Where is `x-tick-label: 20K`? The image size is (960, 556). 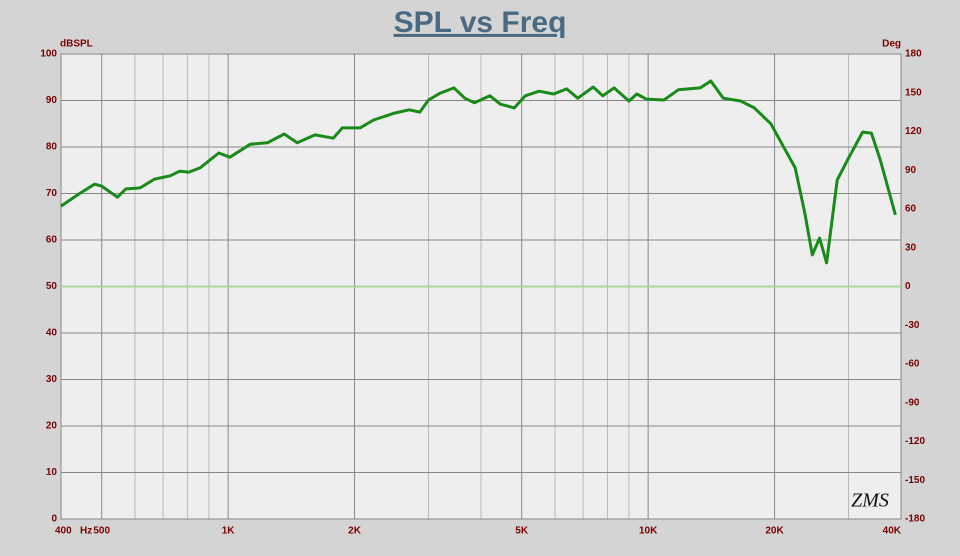 x-tick-label: 20K is located at coordinates (774, 531).